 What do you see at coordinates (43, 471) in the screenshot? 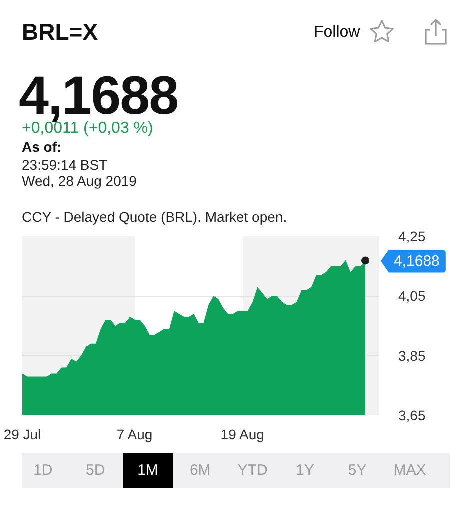
I see `text: 1D` at bounding box center [43, 471].